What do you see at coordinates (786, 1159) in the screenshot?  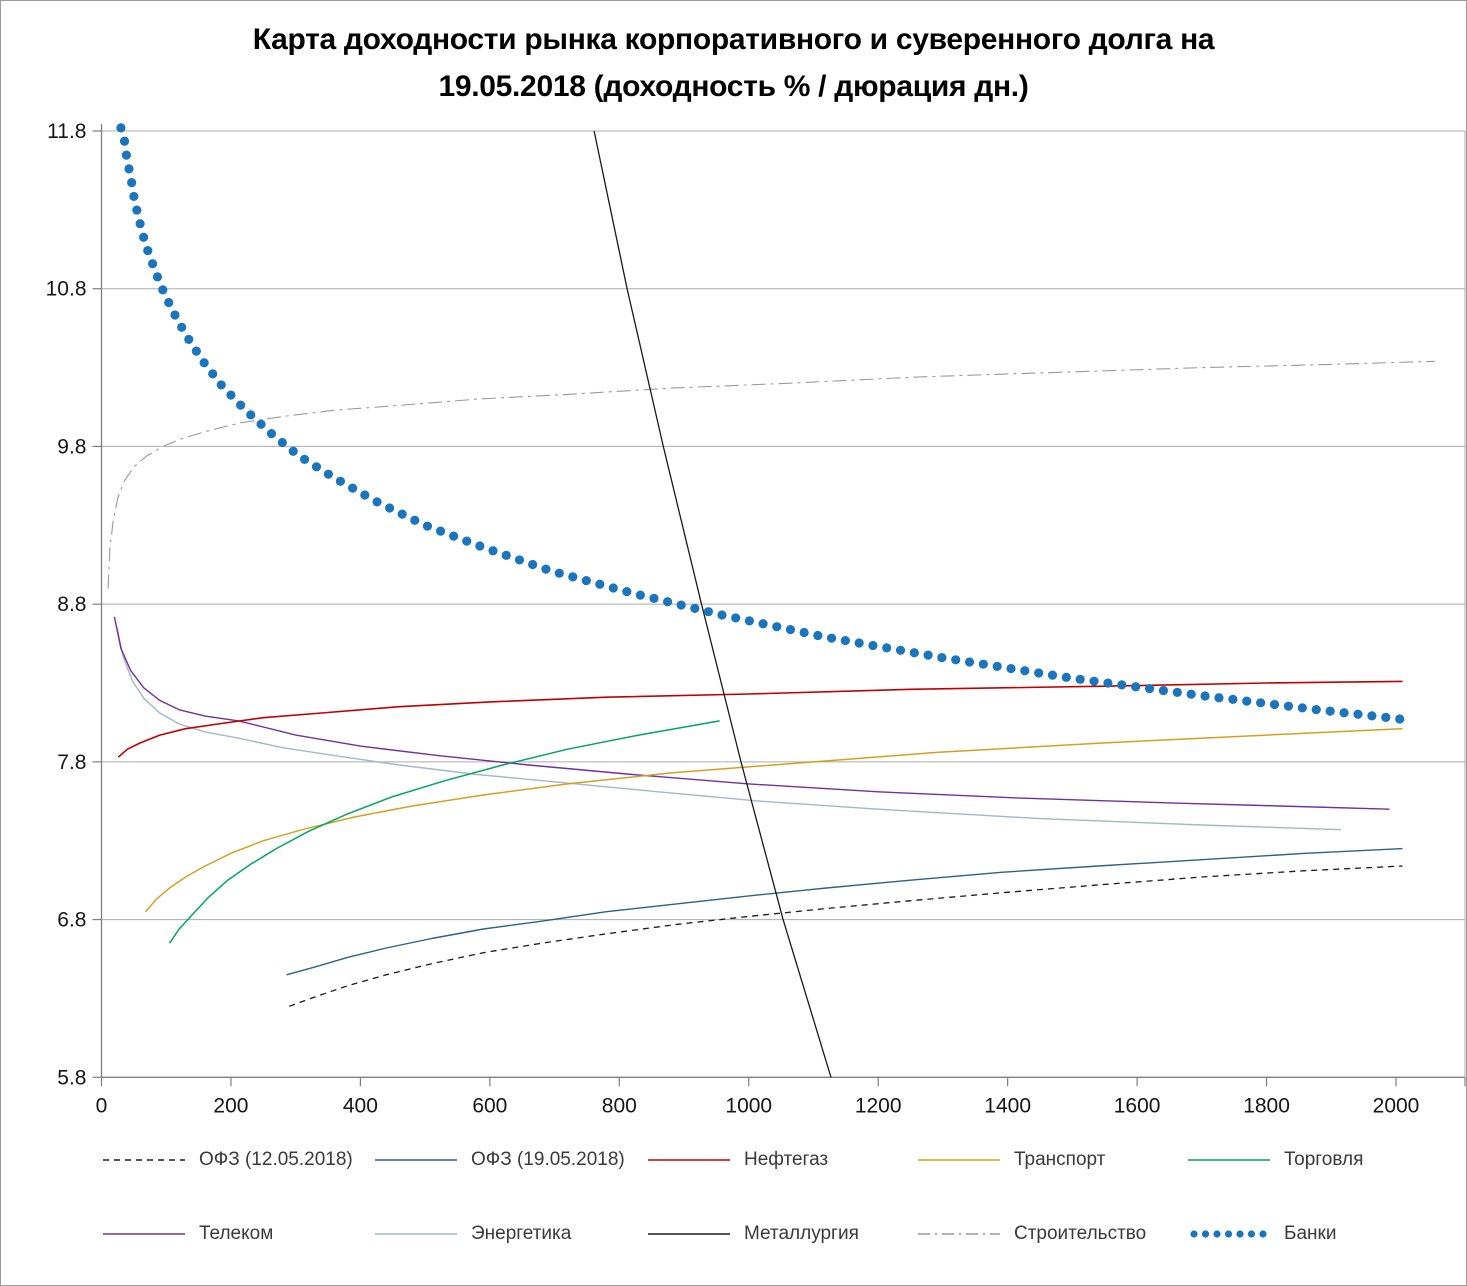 I see `legend-label: Нефтегаз` at bounding box center [786, 1159].